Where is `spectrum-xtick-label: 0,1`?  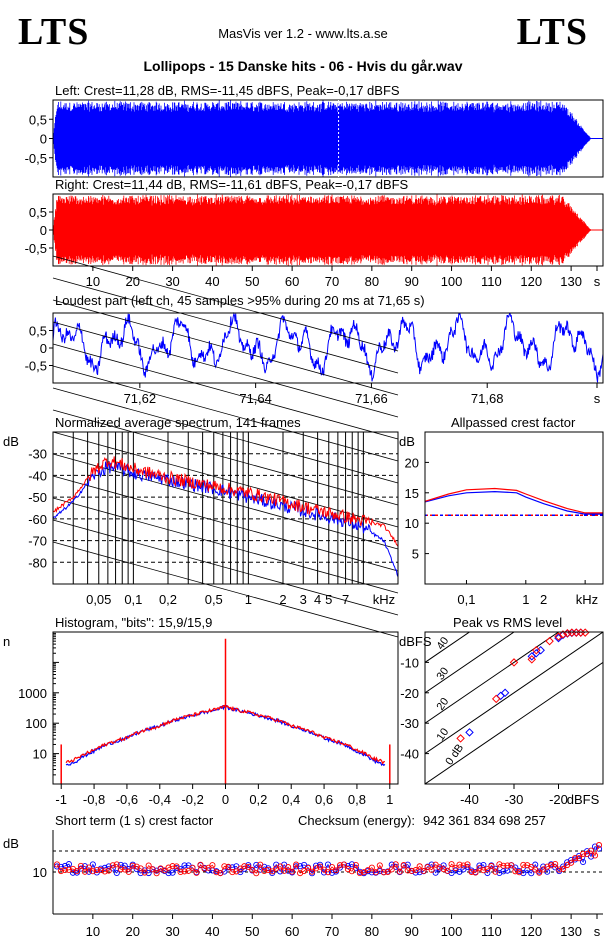
spectrum-xtick-label: 0,1 is located at coordinates (133, 599).